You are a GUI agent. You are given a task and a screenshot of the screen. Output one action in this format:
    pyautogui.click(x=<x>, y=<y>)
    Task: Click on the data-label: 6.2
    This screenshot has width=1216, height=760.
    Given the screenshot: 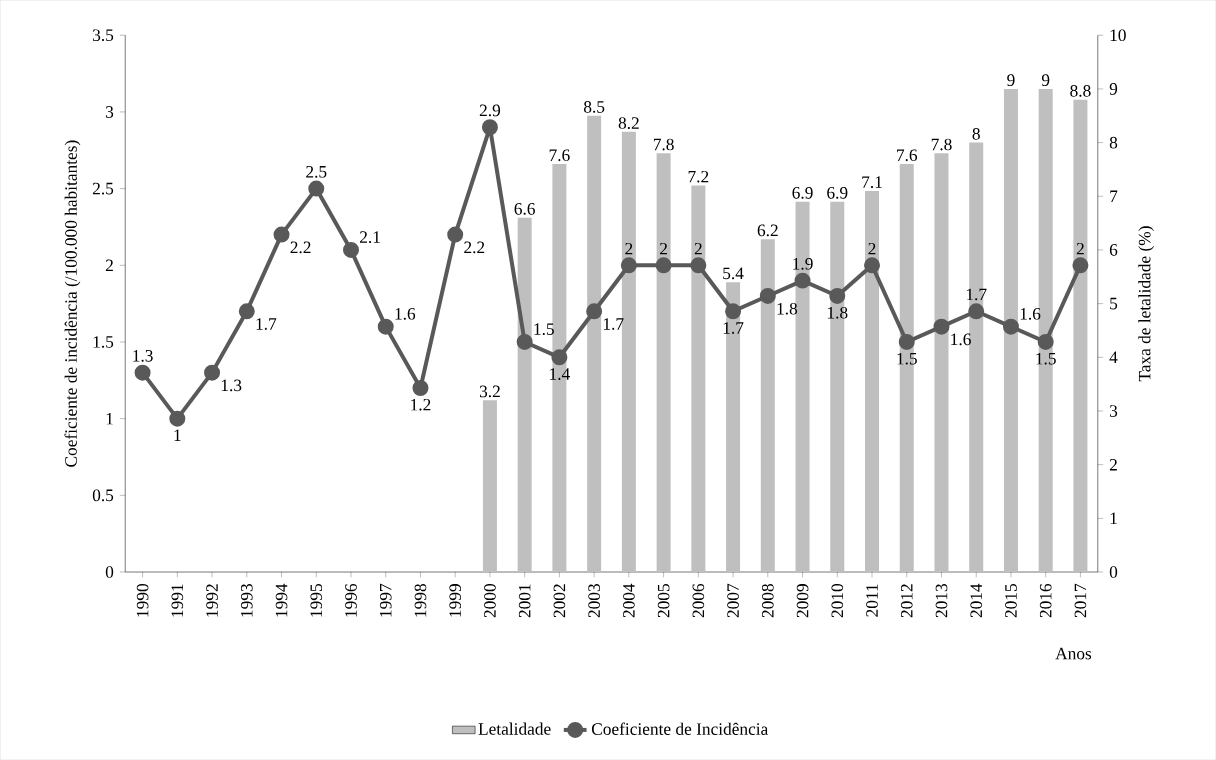 What is the action you would take?
    pyautogui.click(x=767, y=230)
    